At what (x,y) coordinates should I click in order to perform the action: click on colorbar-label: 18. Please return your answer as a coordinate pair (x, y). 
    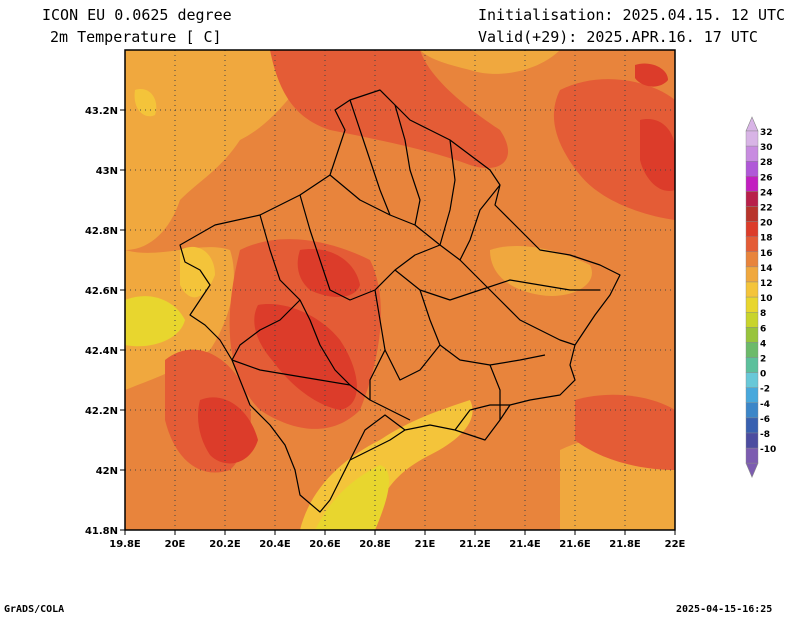
    Looking at the image, I should click on (766, 239).